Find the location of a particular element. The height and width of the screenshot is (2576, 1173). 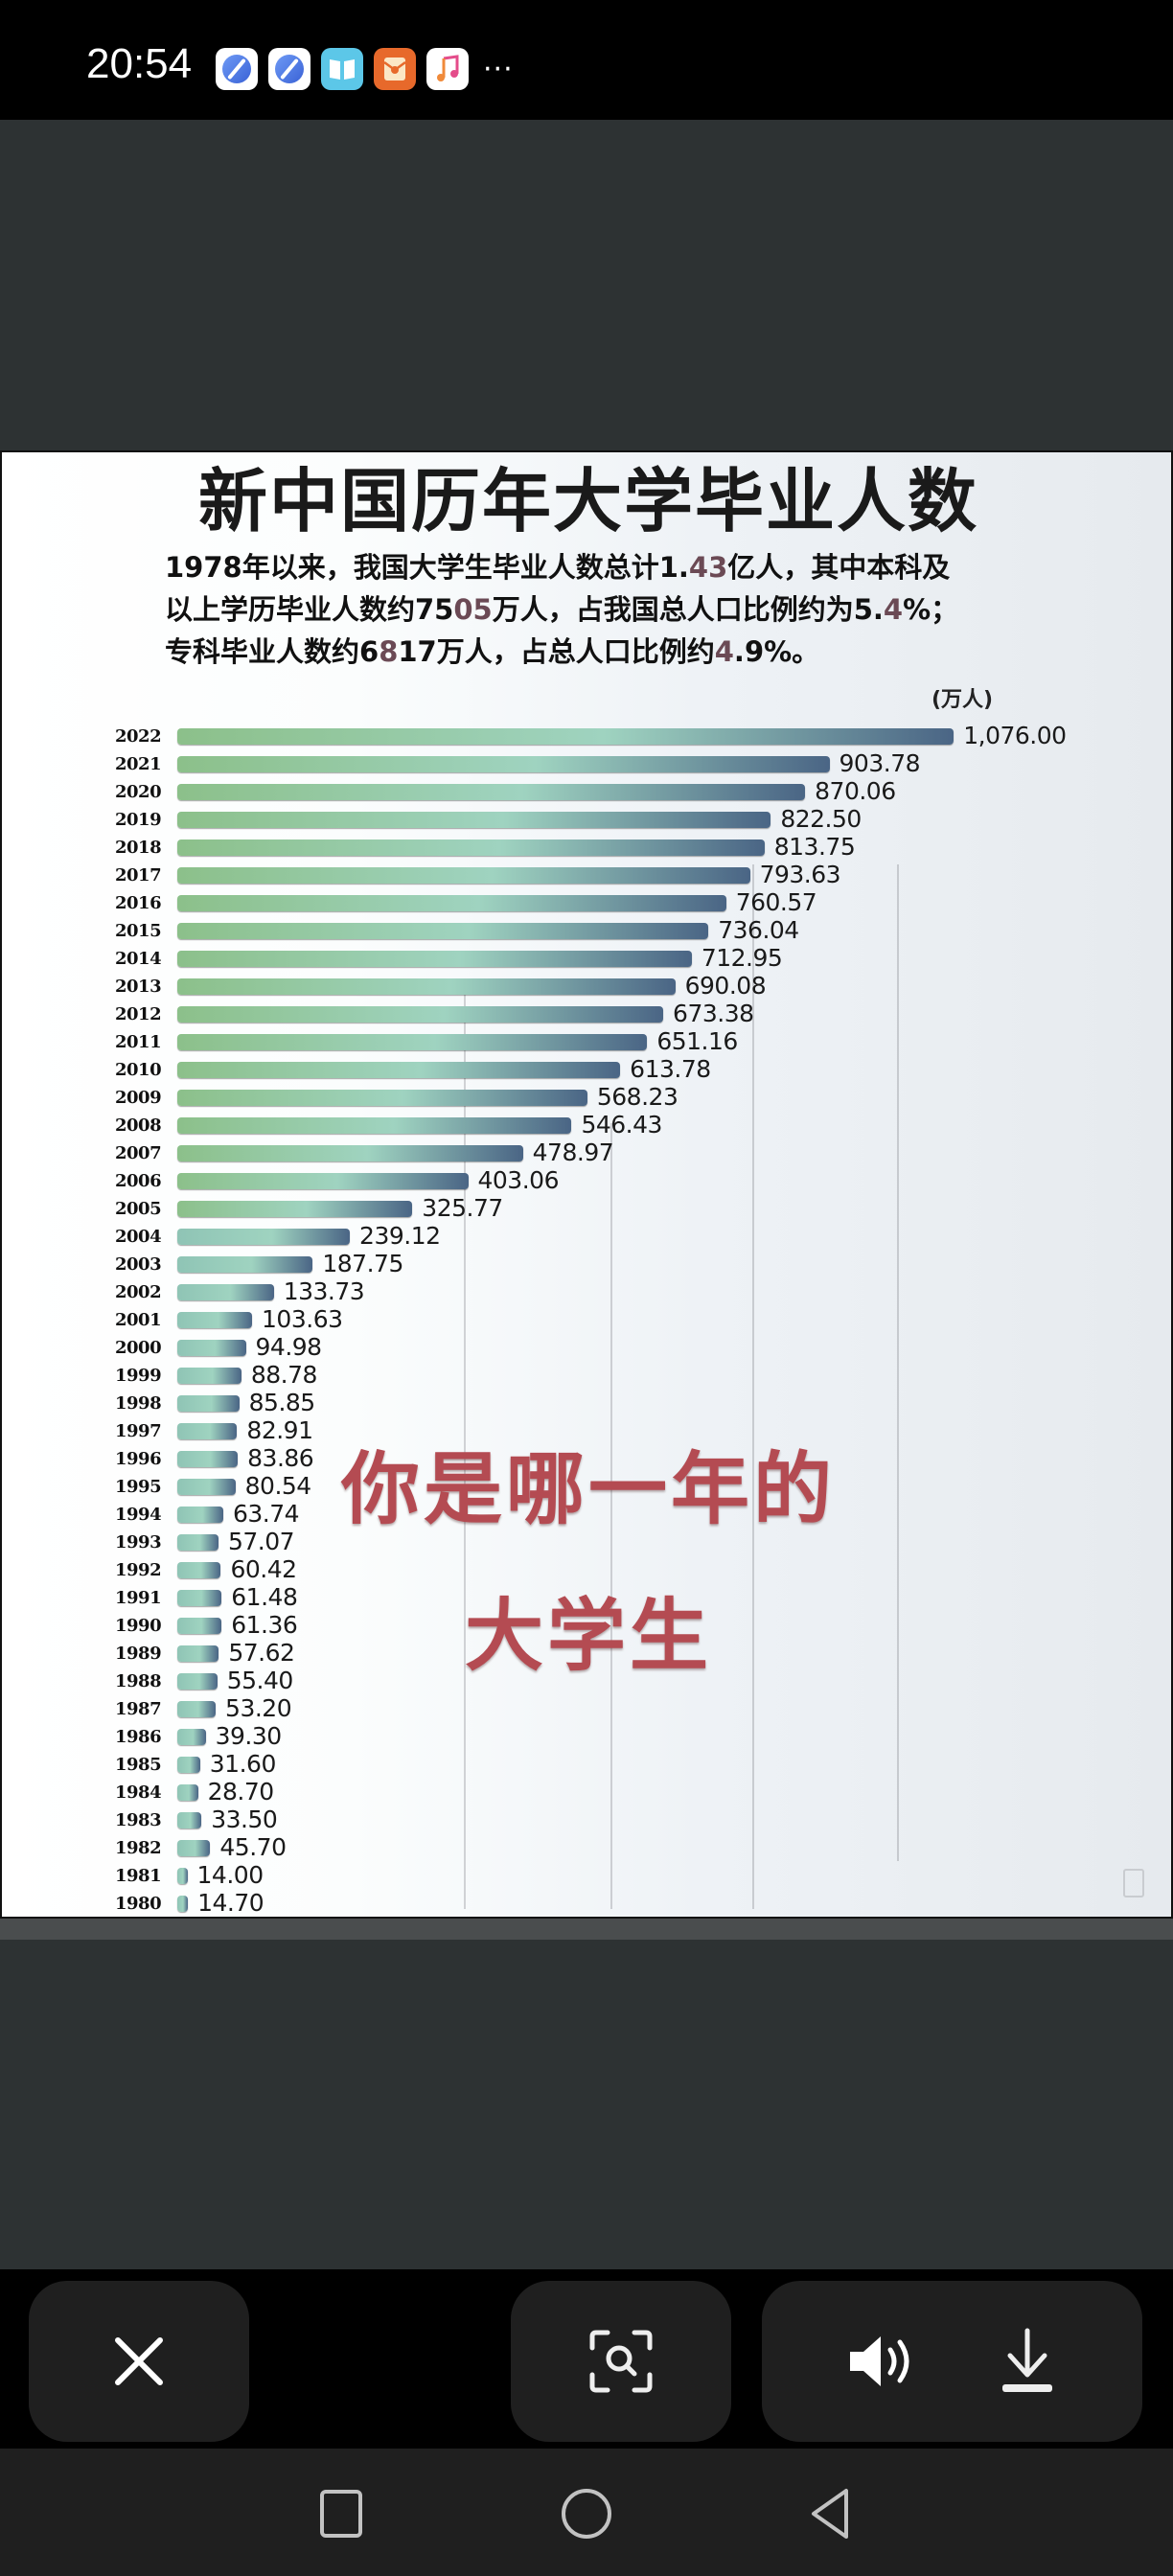

bar-row: 2003 187.75 is located at coordinates (586, 1264).